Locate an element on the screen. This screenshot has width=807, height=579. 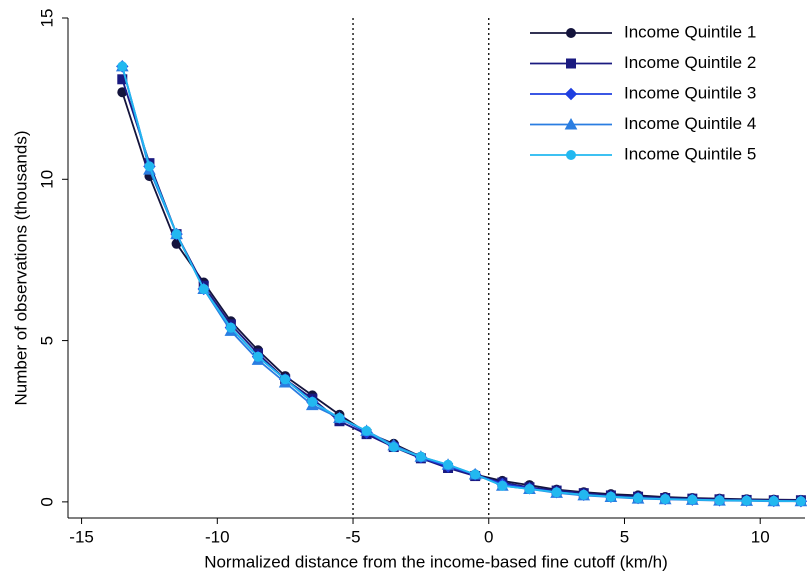
legend-label: Income Quintile 2 is located at coordinates (690, 62).